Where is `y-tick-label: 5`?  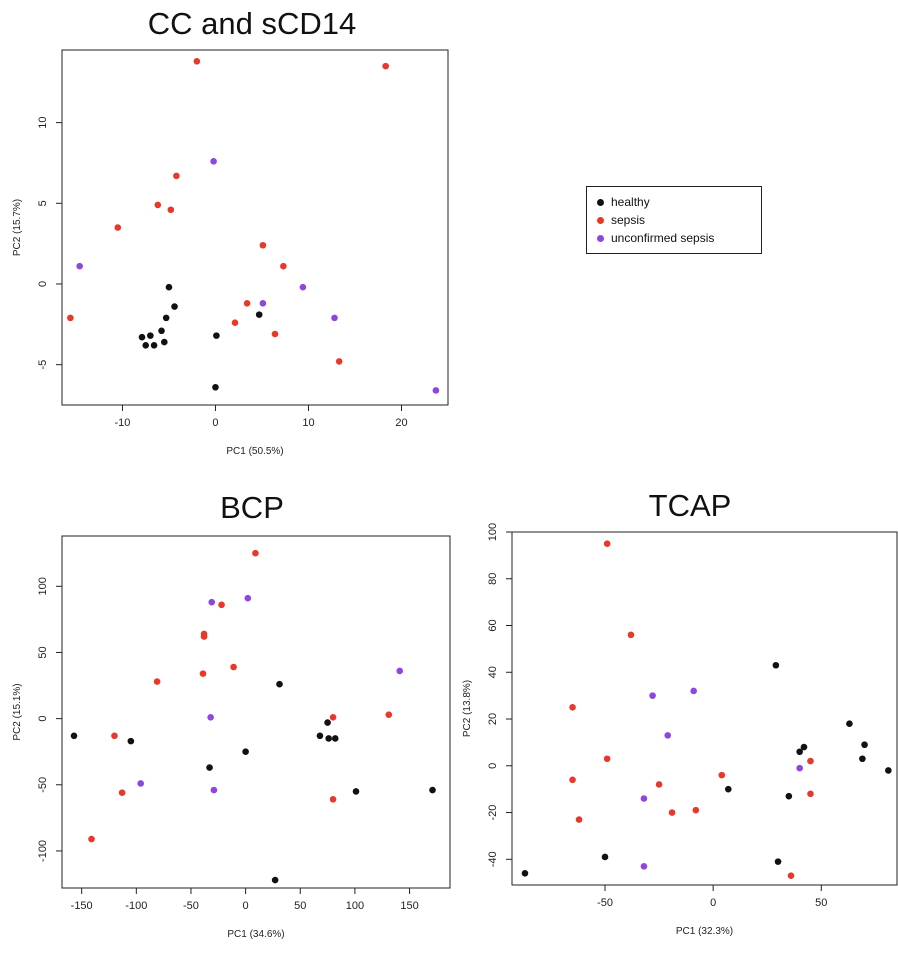
y-tick-label: 5 is located at coordinates (43, 203).